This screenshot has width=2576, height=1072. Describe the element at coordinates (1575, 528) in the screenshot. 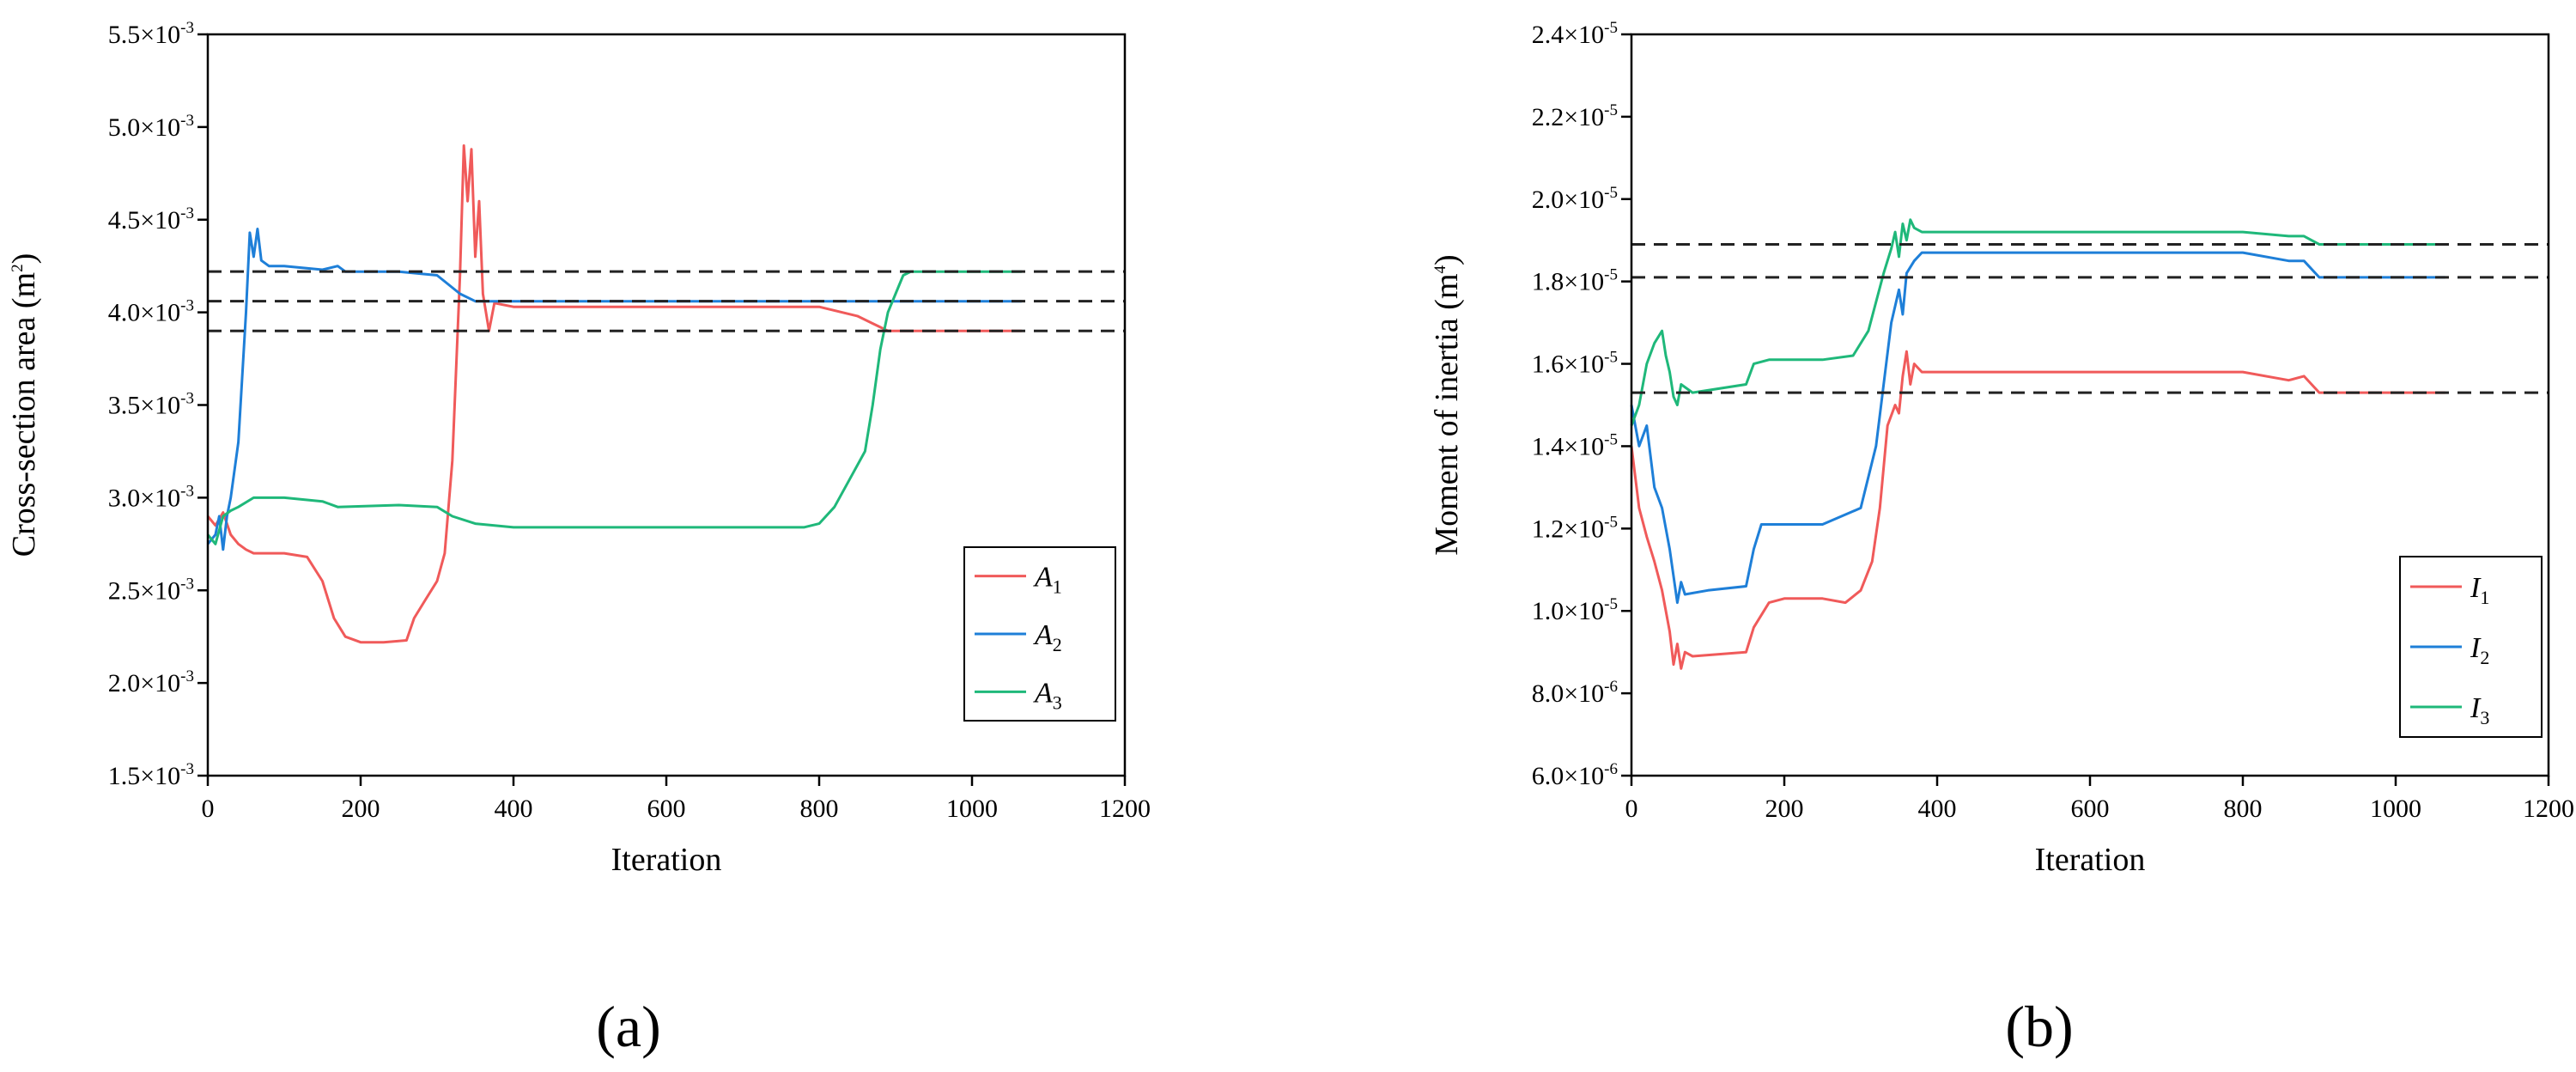

I see `y-tick-label: 1.2×10⁻⁵` at that location.